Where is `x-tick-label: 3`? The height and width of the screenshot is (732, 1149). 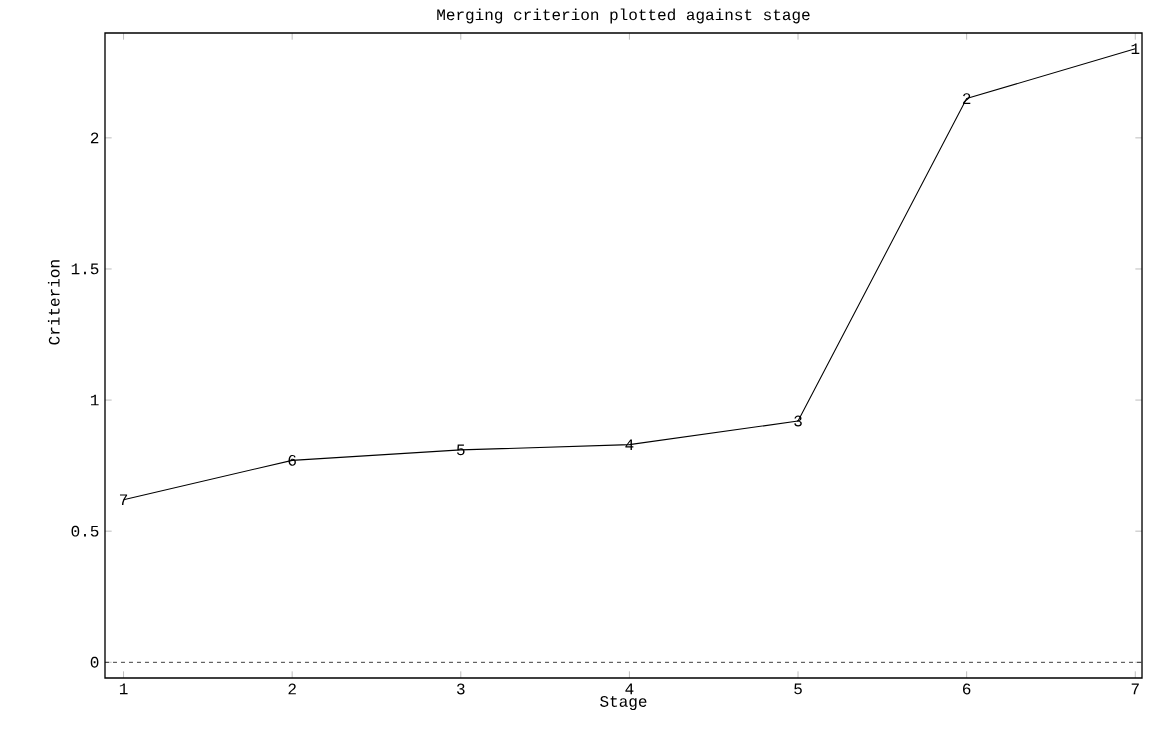
x-tick-label: 3 is located at coordinates (460, 689).